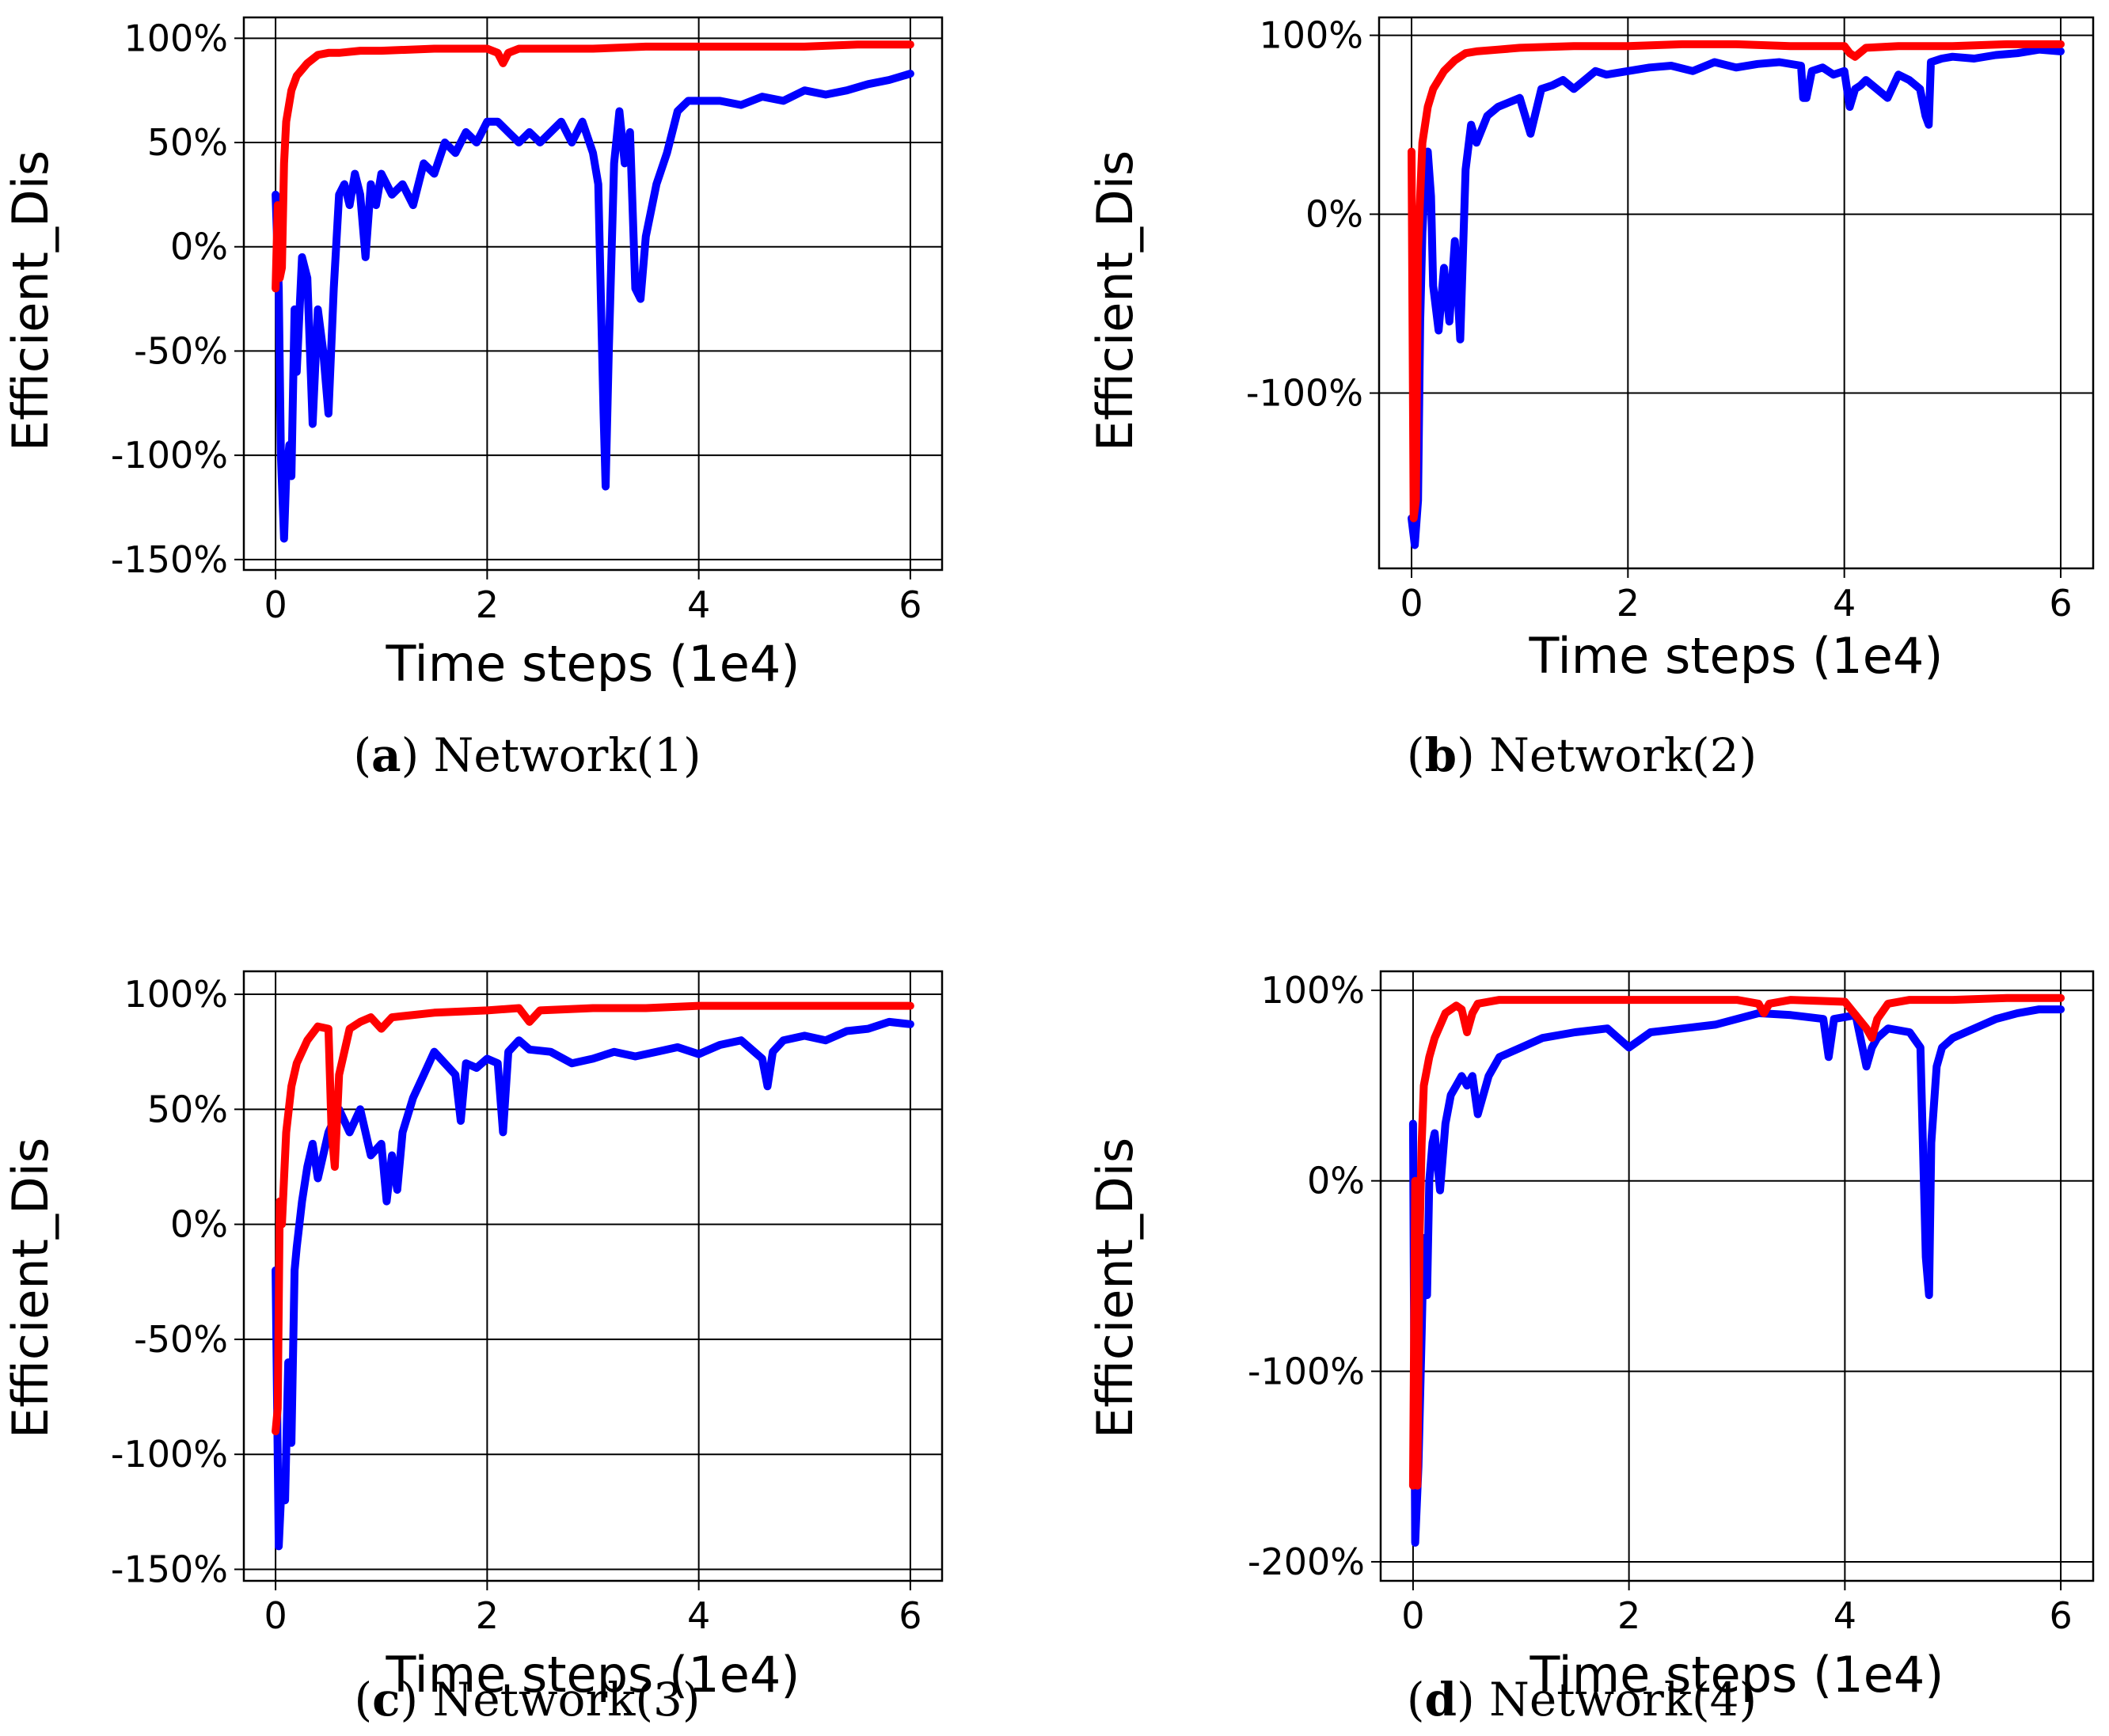  I want to click on caption-a-letter: a, so click(385, 755).